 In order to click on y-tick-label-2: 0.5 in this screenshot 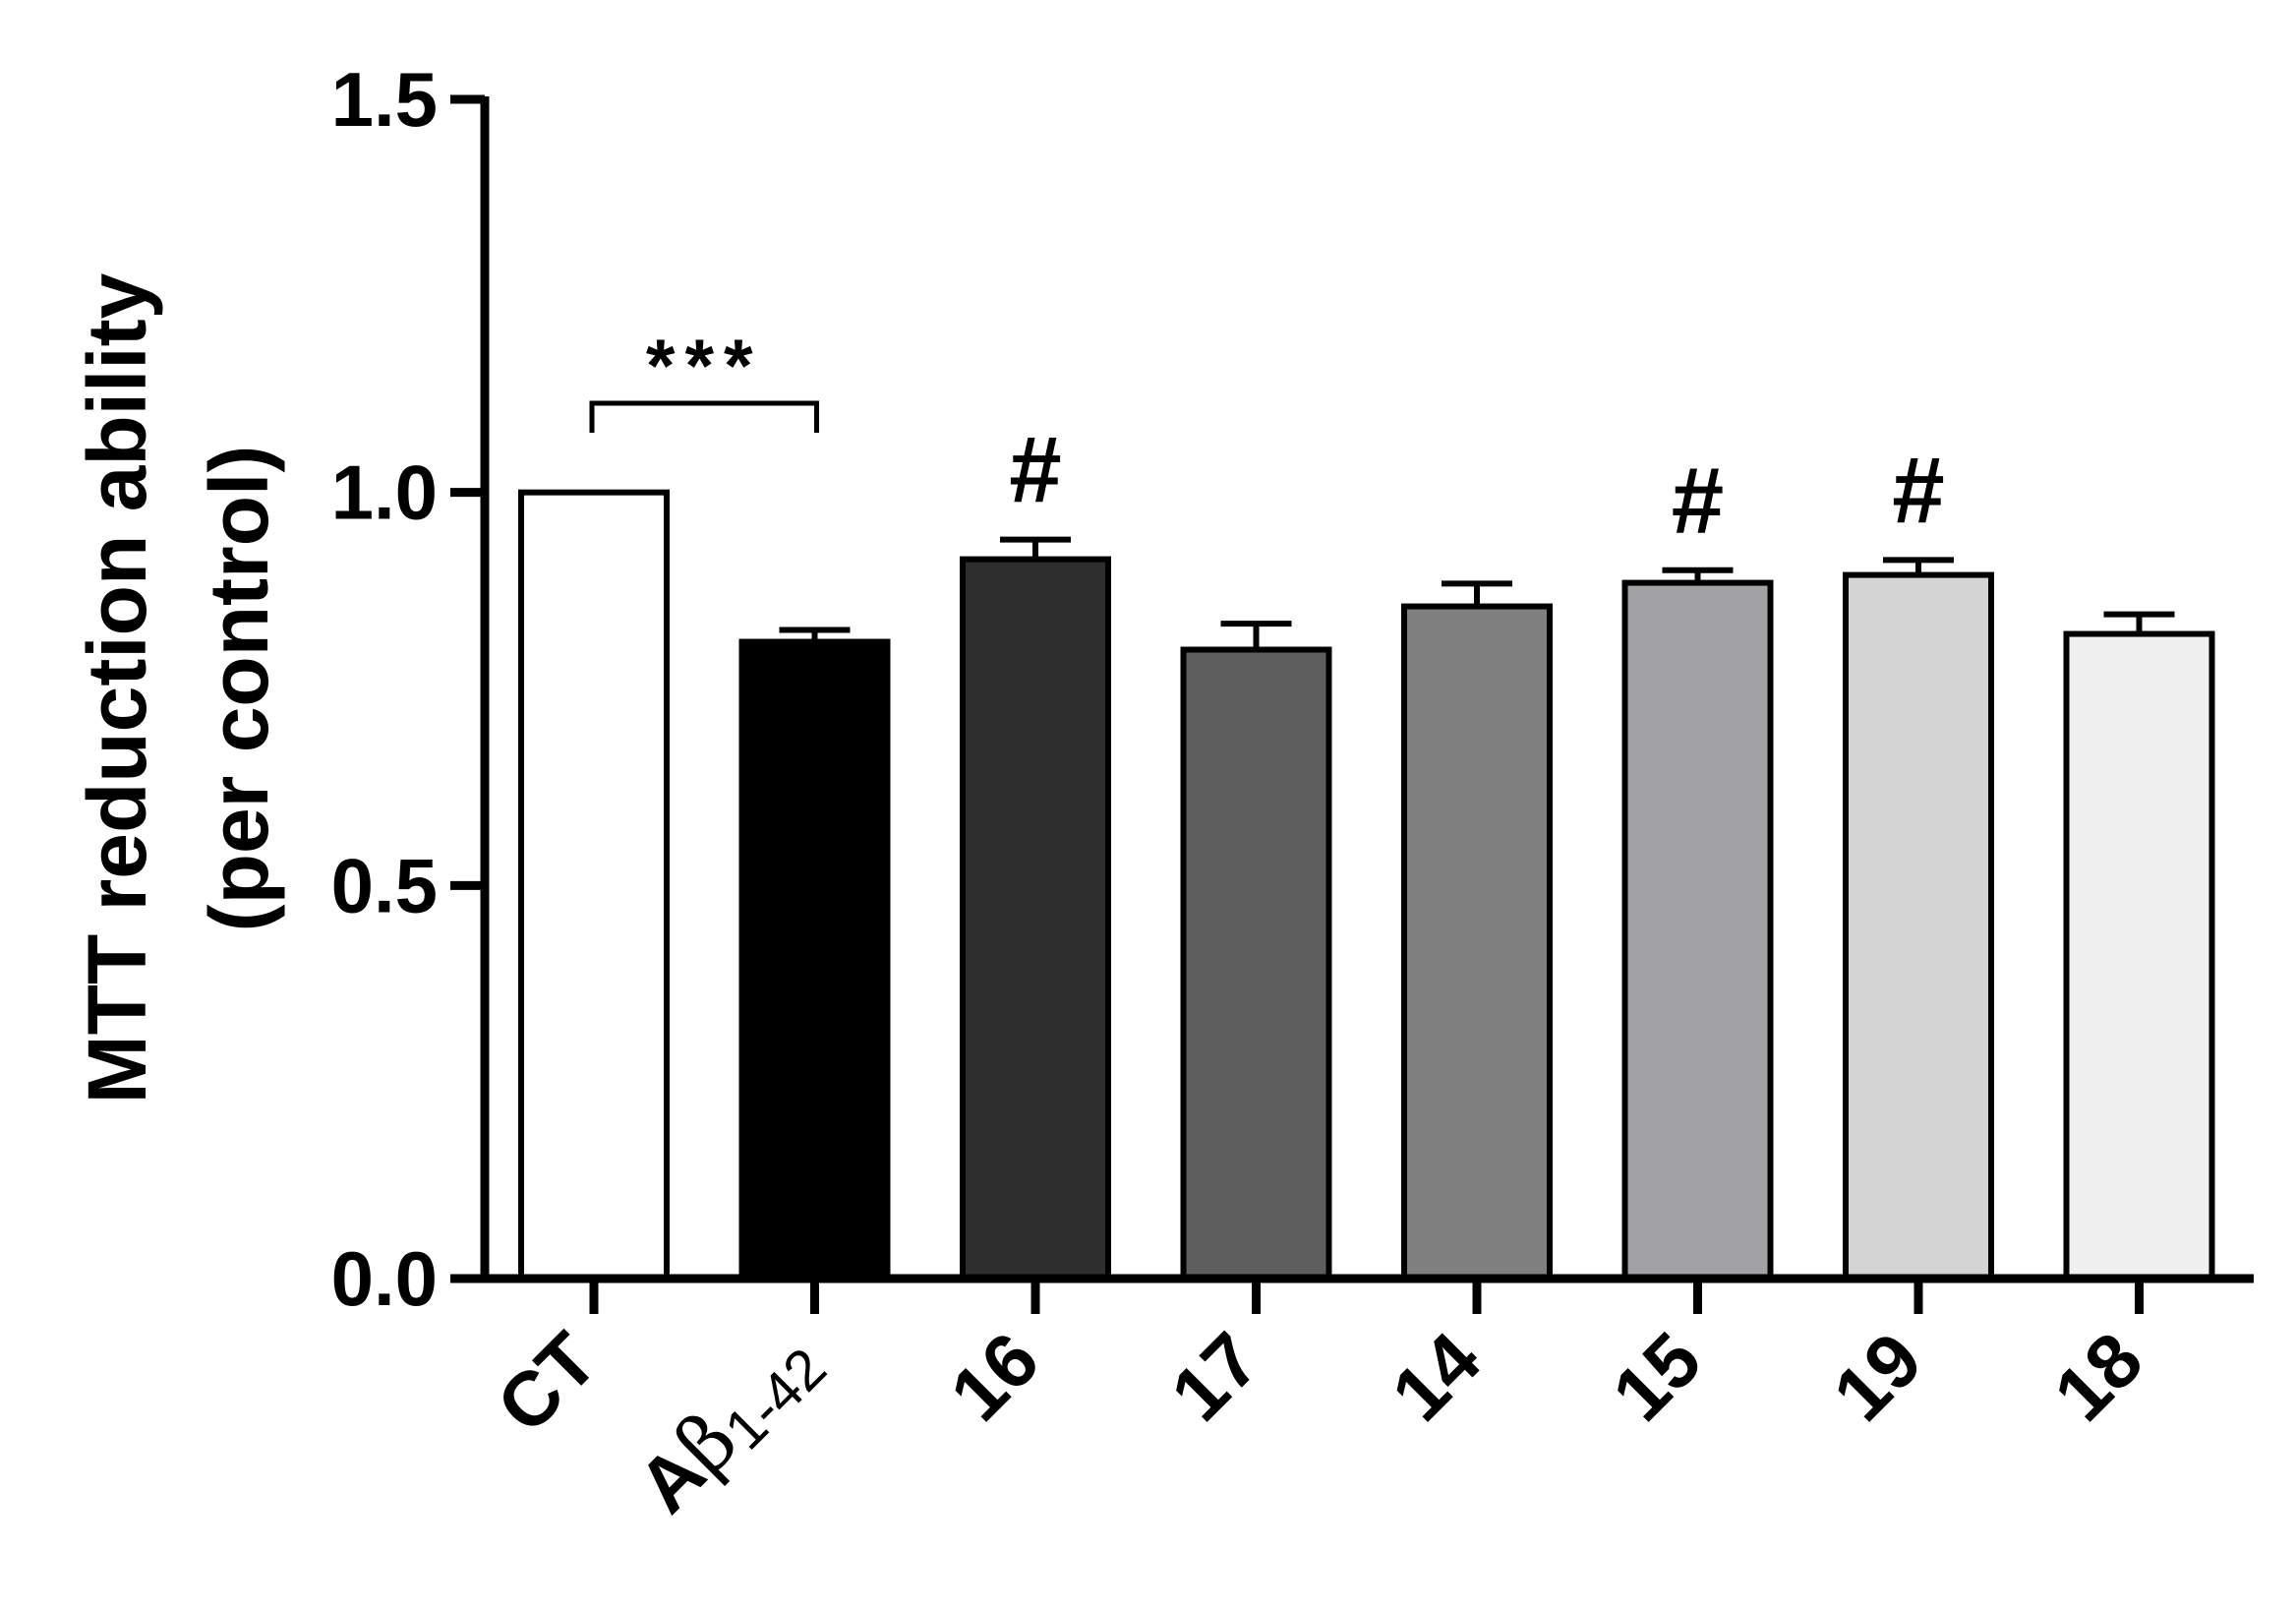, I will do `click(384, 885)`.